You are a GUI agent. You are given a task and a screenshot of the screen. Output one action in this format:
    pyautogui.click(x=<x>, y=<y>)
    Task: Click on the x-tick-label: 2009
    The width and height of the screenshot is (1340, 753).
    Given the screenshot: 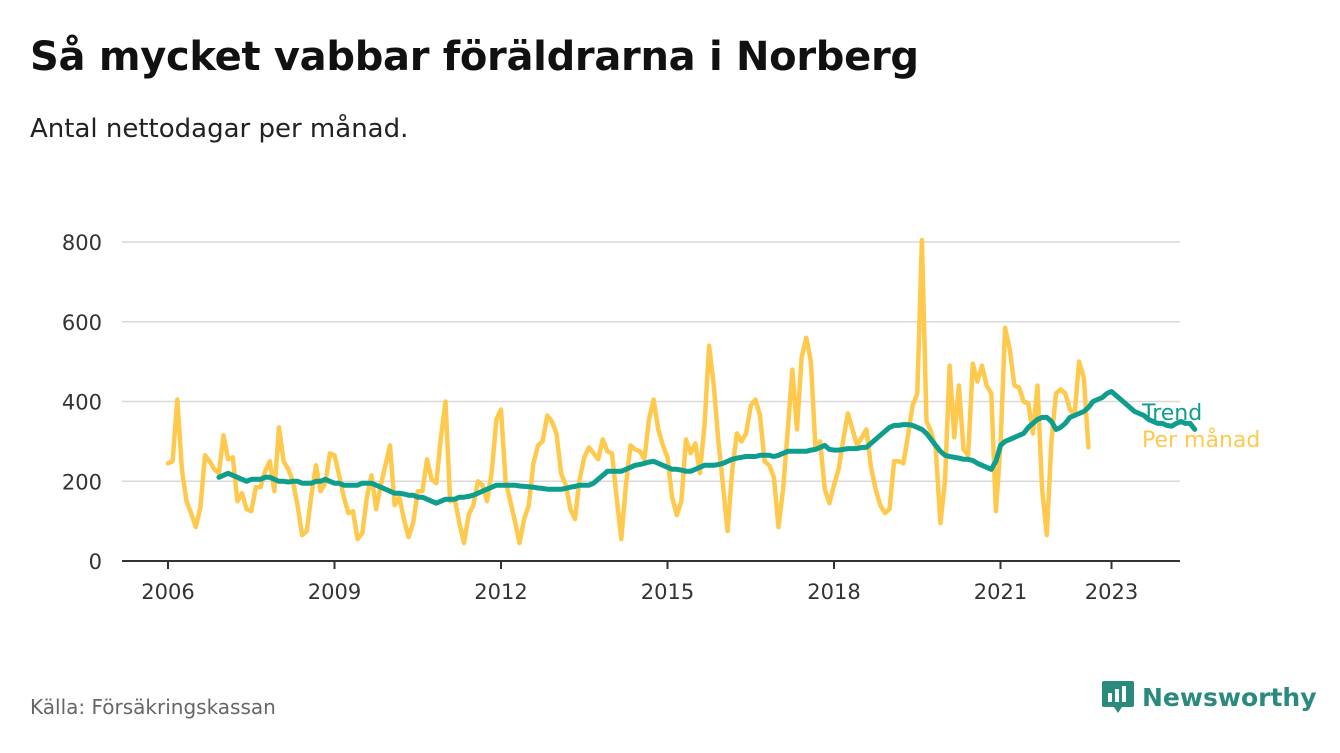 What is the action you would take?
    pyautogui.click(x=334, y=592)
    